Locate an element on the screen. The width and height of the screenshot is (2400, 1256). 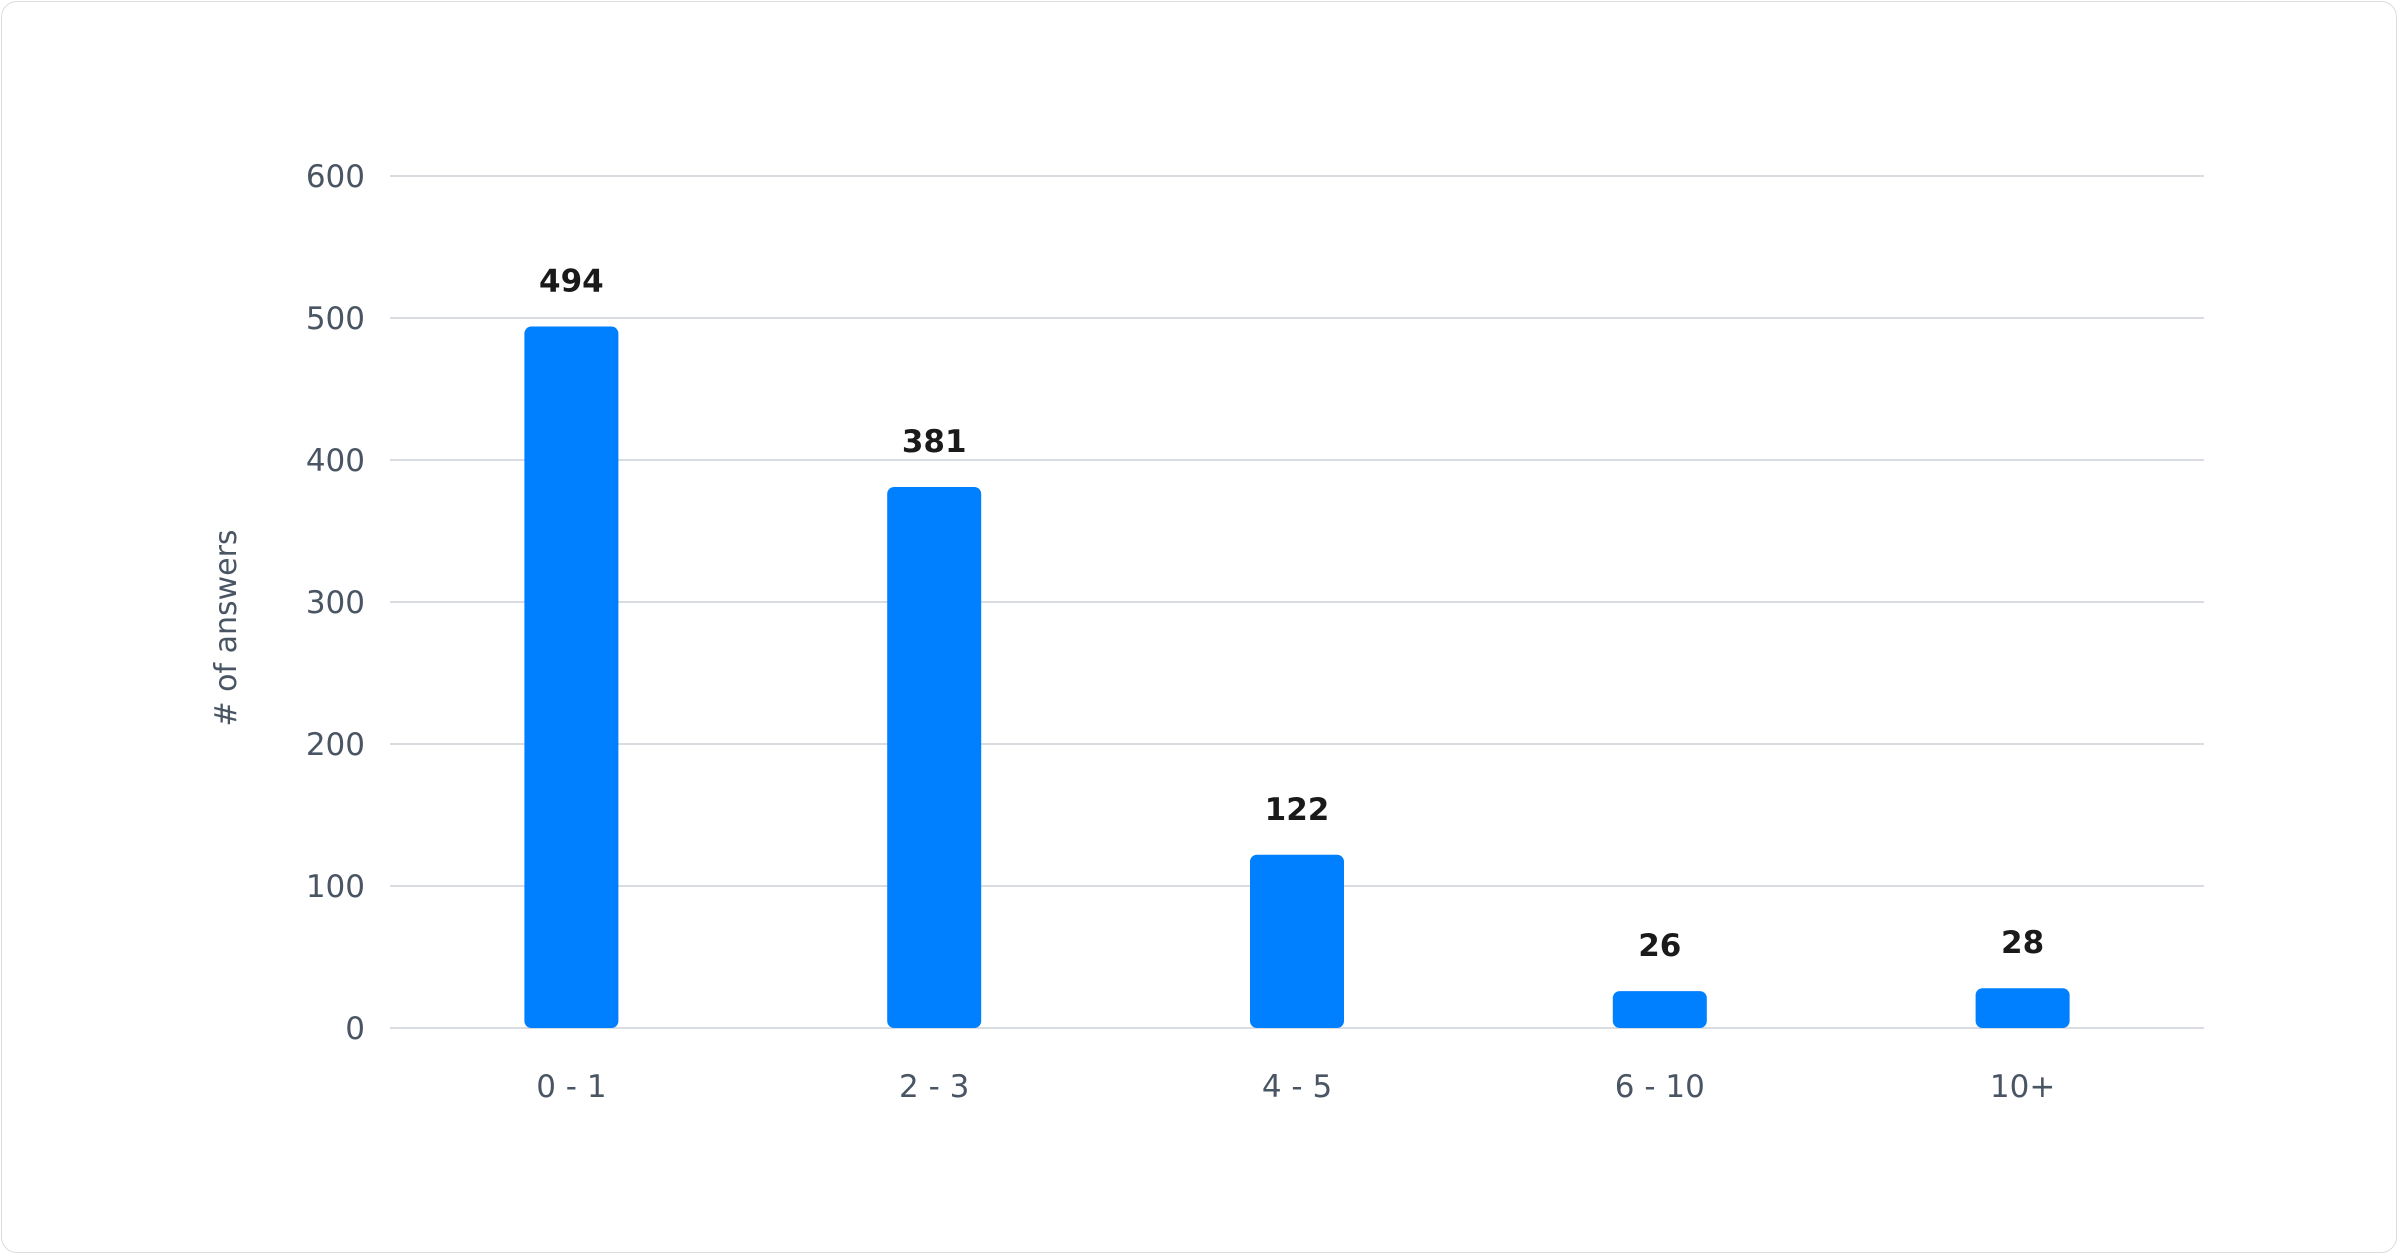
x-tick-label: 0 - 1 is located at coordinates (571, 1087).